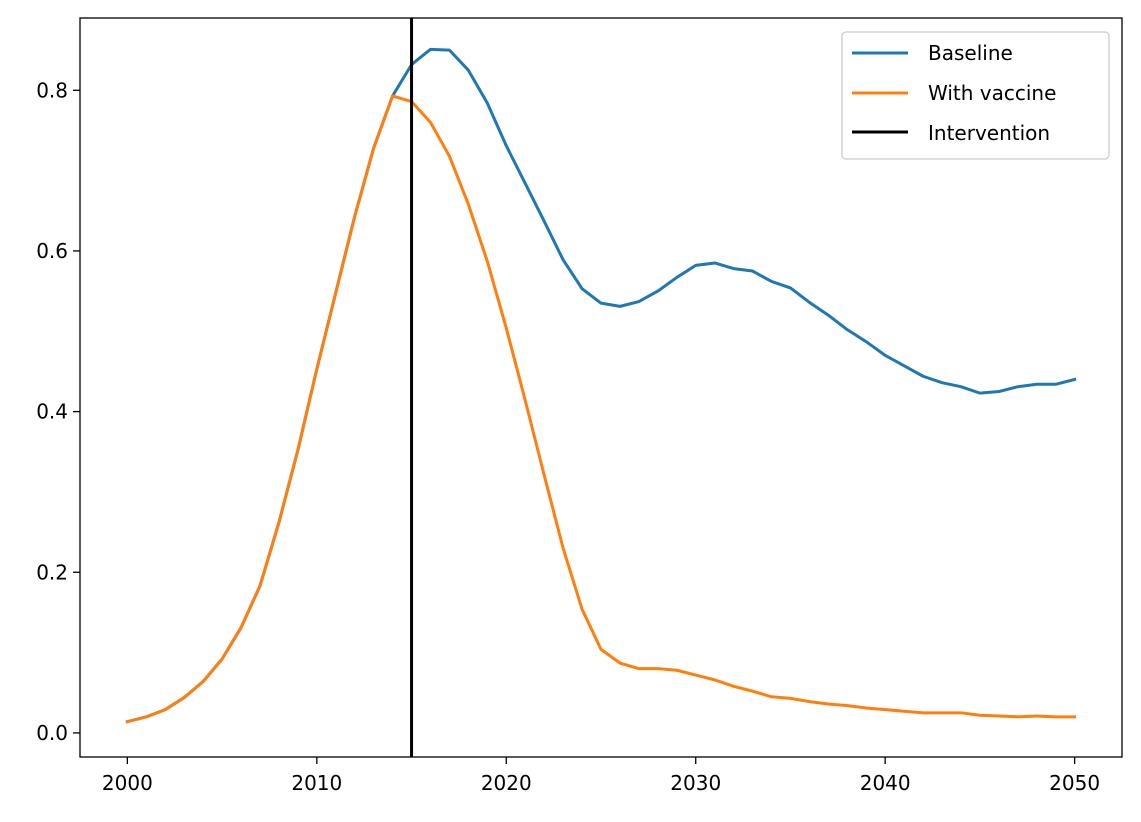 Image resolution: width=1141 pixels, height=822 pixels. Describe the element at coordinates (992, 93) in the screenshot. I see `legend-label-with-vaccine: With vaccine` at that location.